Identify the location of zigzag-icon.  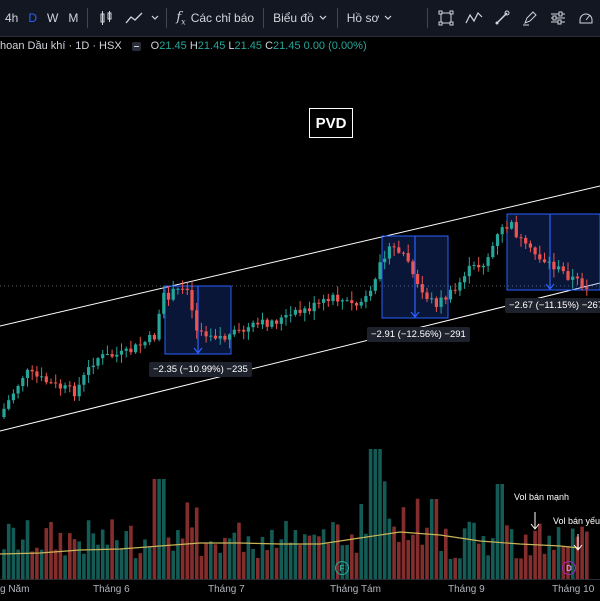
(474, 18).